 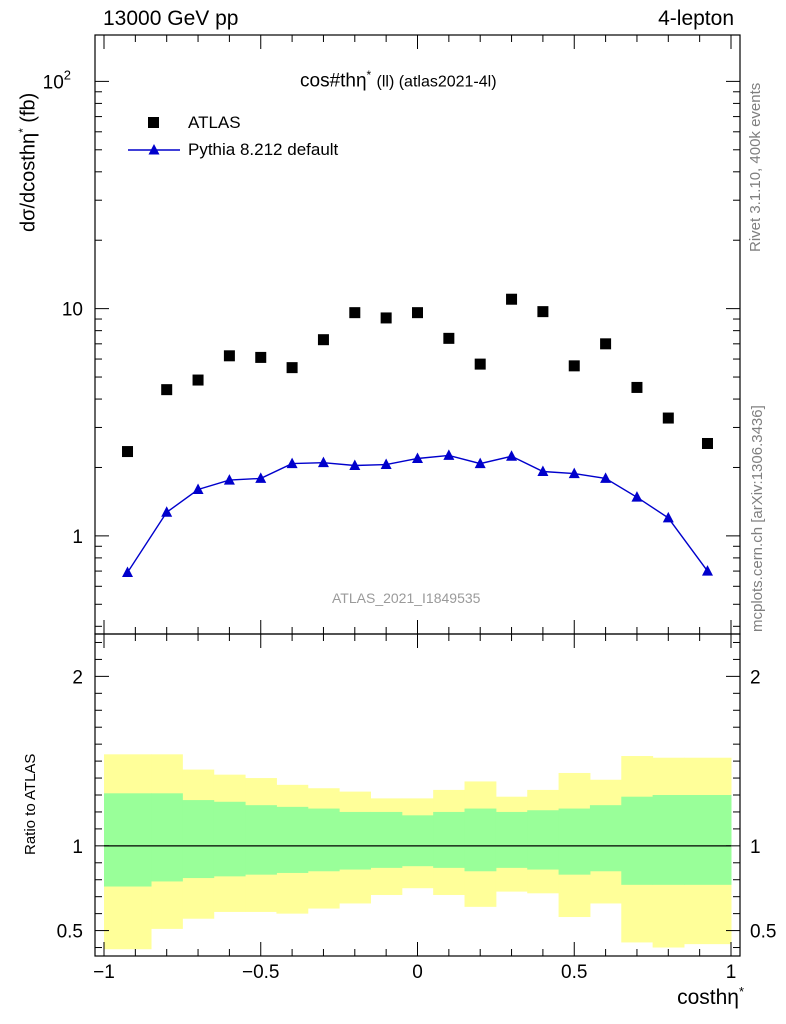 I want to click on plot-title: cos#thη* (ll) (atlas2021-4l), so click(x=398, y=80).